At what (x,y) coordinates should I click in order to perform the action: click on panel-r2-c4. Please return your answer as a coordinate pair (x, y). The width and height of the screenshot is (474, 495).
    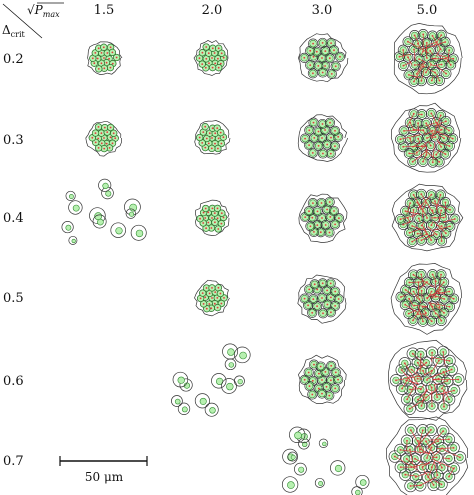
    Looking at the image, I should click on (426, 137).